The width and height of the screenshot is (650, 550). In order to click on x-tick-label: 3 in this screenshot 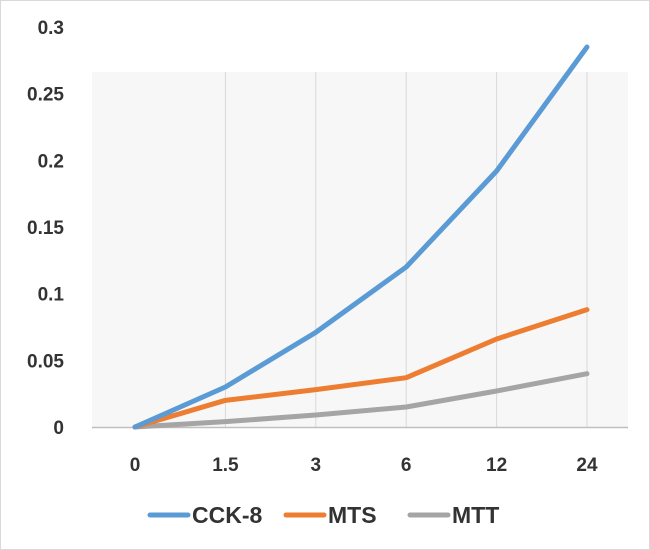, I will do `click(316, 465)`.